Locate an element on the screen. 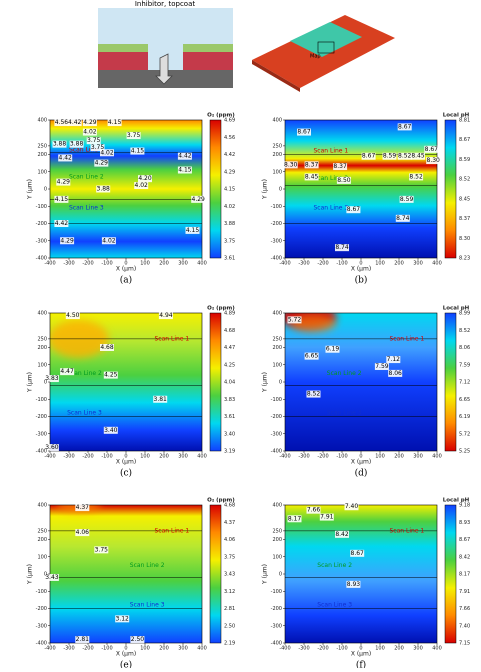 This screenshot has height=672, width=481. y-tick-label: -200 is located at coordinates (276, 224).